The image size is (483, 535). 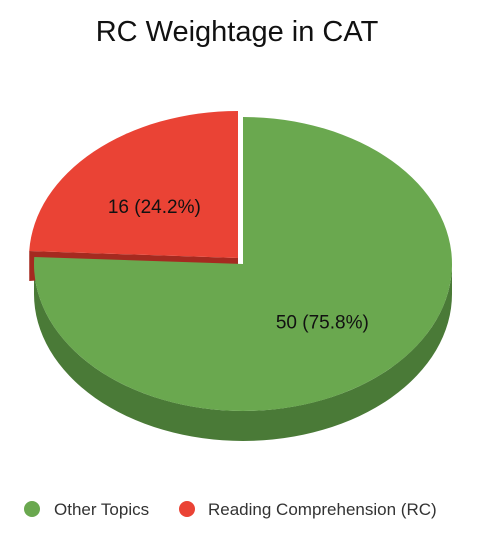 What do you see at coordinates (101, 509) in the screenshot?
I see `legend-label-other-topics: Other Topics` at bounding box center [101, 509].